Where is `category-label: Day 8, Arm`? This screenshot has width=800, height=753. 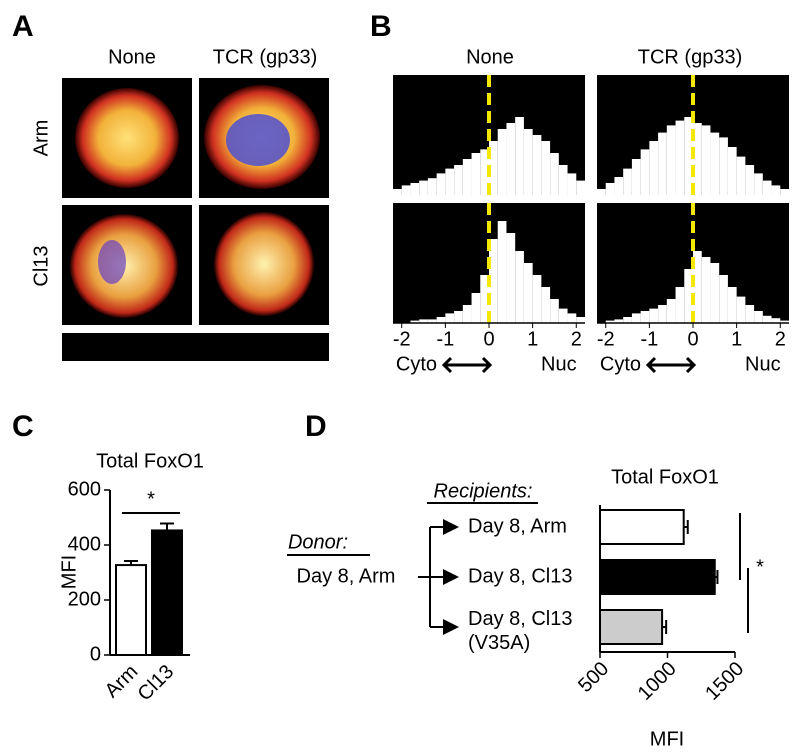
category-label: Day 8, Arm is located at coordinates (517, 526).